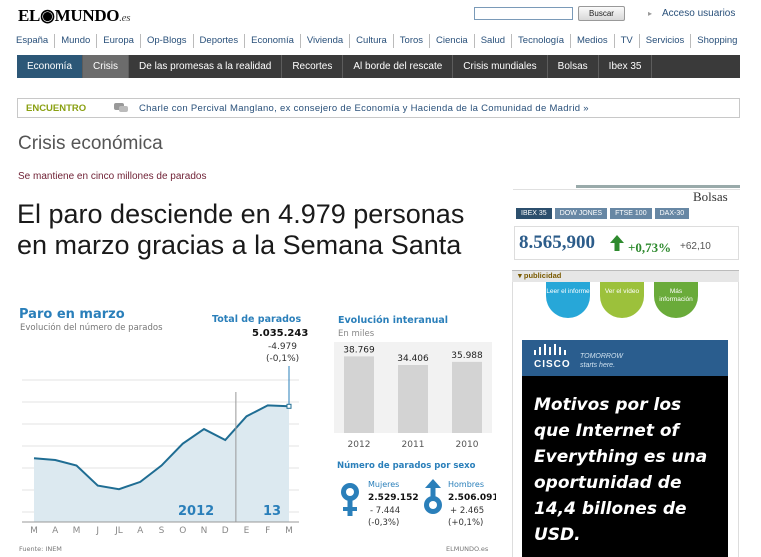  I want to click on callout-change: -4.979, so click(282, 347).